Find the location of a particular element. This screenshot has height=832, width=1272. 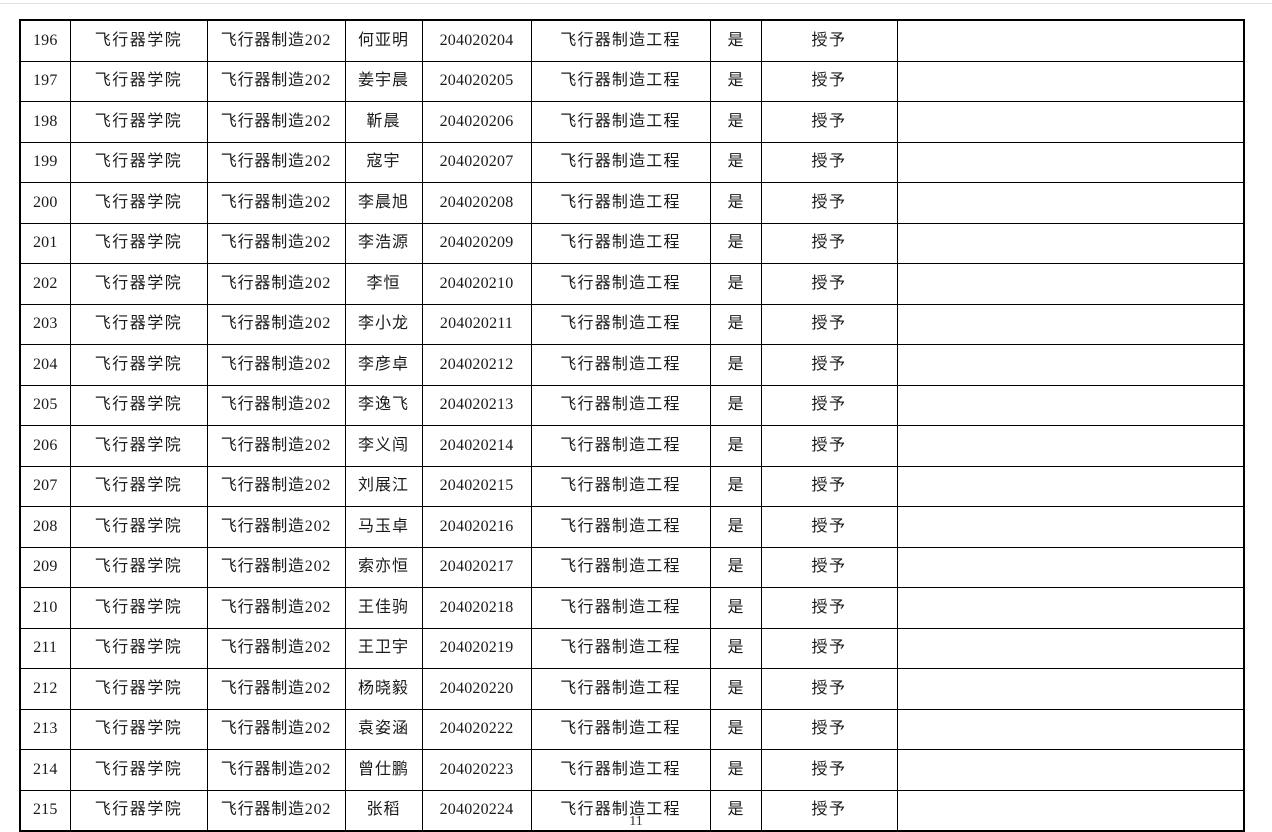

cell-student-name: 李小龙 is located at coordinates (383, 324).